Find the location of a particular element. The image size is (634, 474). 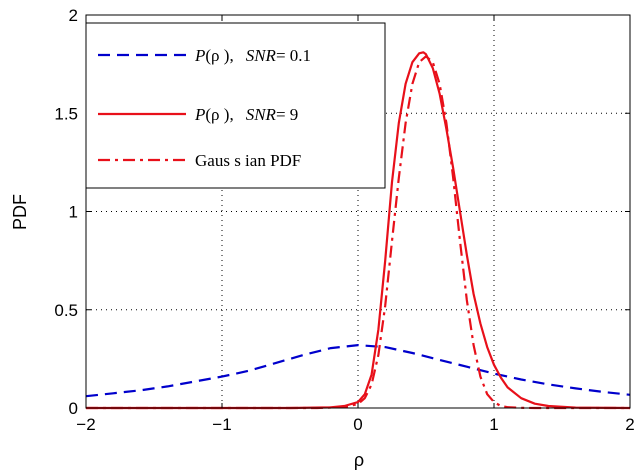

y-tick-label: 2 is located at coordinates (73, 15).